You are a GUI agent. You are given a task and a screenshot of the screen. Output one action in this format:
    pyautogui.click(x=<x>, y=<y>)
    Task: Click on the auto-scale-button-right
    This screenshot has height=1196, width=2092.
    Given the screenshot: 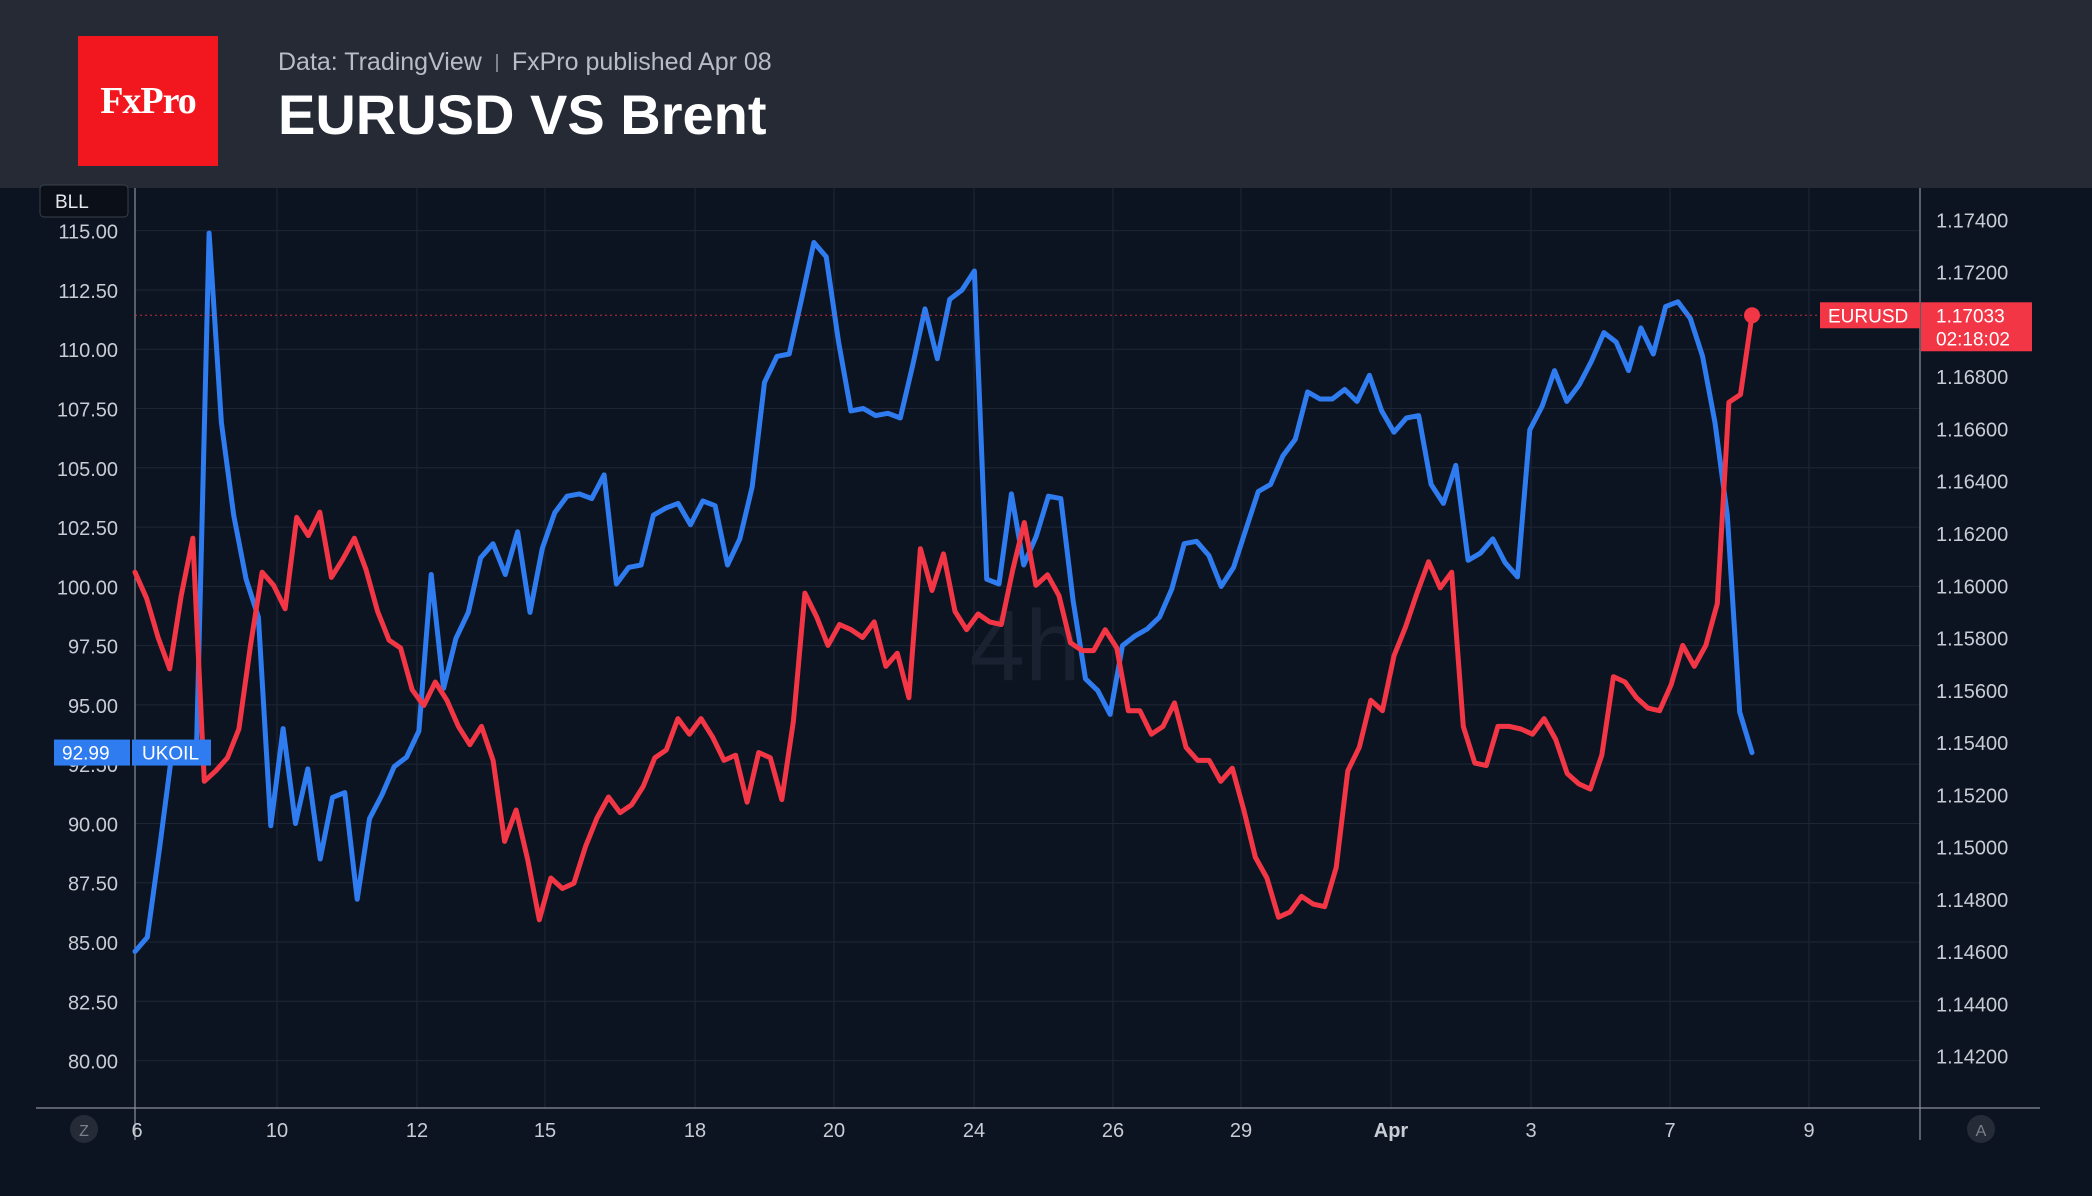 What is the action you would take?
    pyautogui.click(x=1981, y=1129)
    